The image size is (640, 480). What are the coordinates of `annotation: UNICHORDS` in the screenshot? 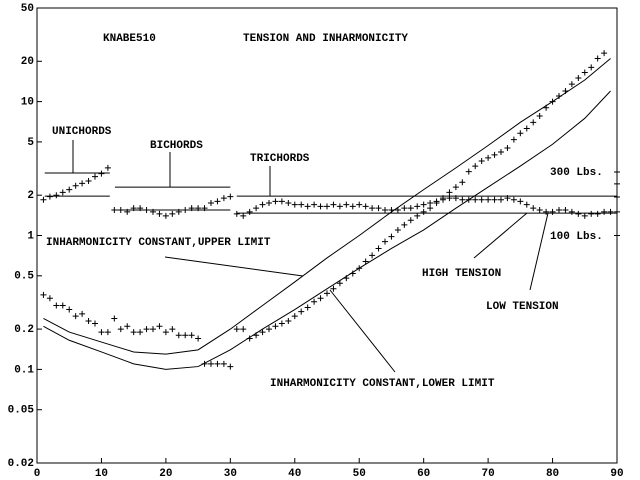 It's located at (82, 132).